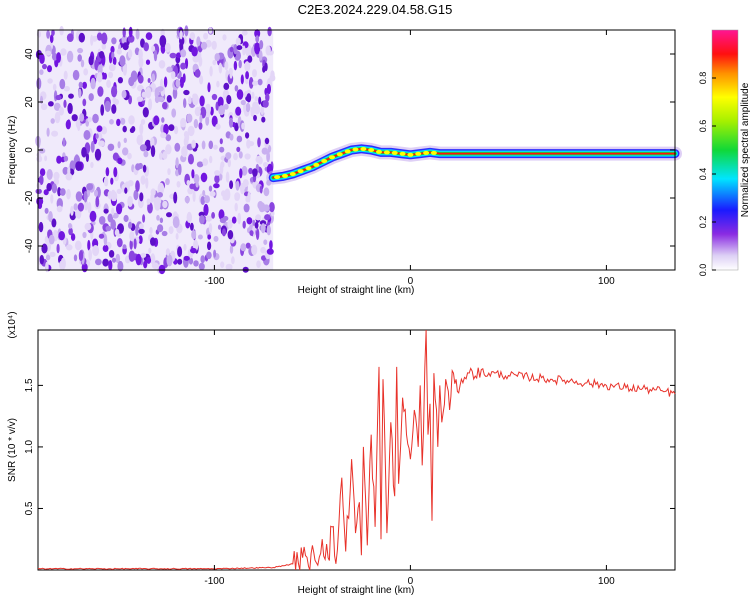  I want to click on y-tick-label: -20, so click(29, 197).